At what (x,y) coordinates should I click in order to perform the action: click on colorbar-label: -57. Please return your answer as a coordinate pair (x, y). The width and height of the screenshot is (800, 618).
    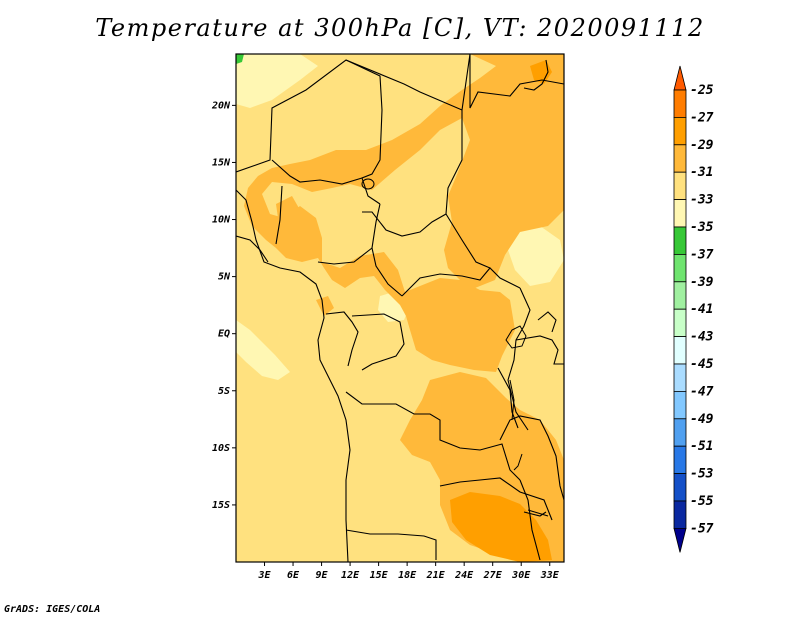
    Looking at the image, I should click on (702, 528).